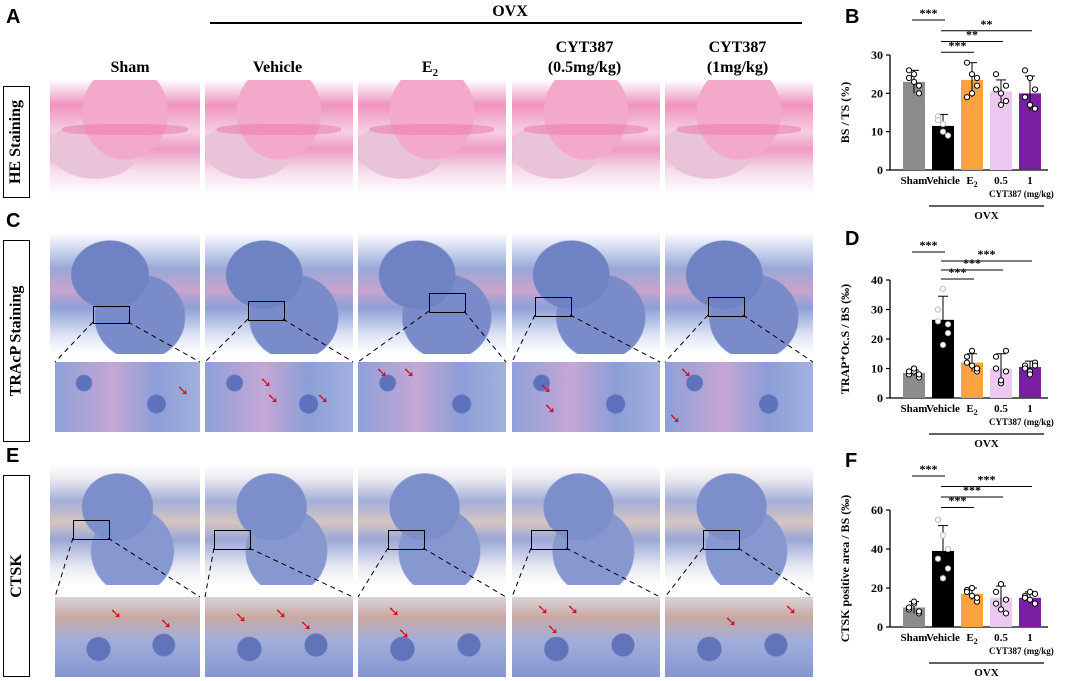 The height and width of the screenshot is (681, 1065). Describe the element at coordinates (851, 461) in the screenshot. I see `panel-letter-f: F` at that location.